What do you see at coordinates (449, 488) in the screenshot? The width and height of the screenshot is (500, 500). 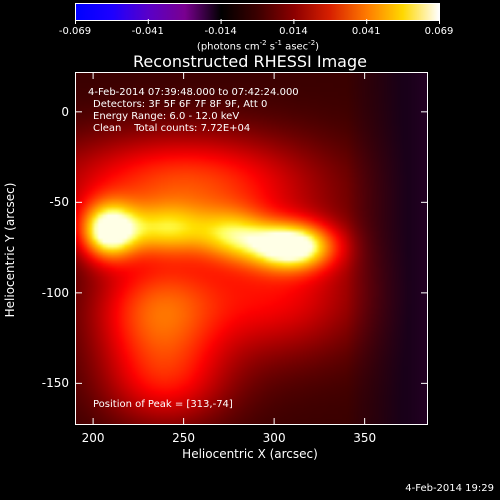 I see `footer-date: 4-Feb-2014 19:29` at bounding box center [449, 488].